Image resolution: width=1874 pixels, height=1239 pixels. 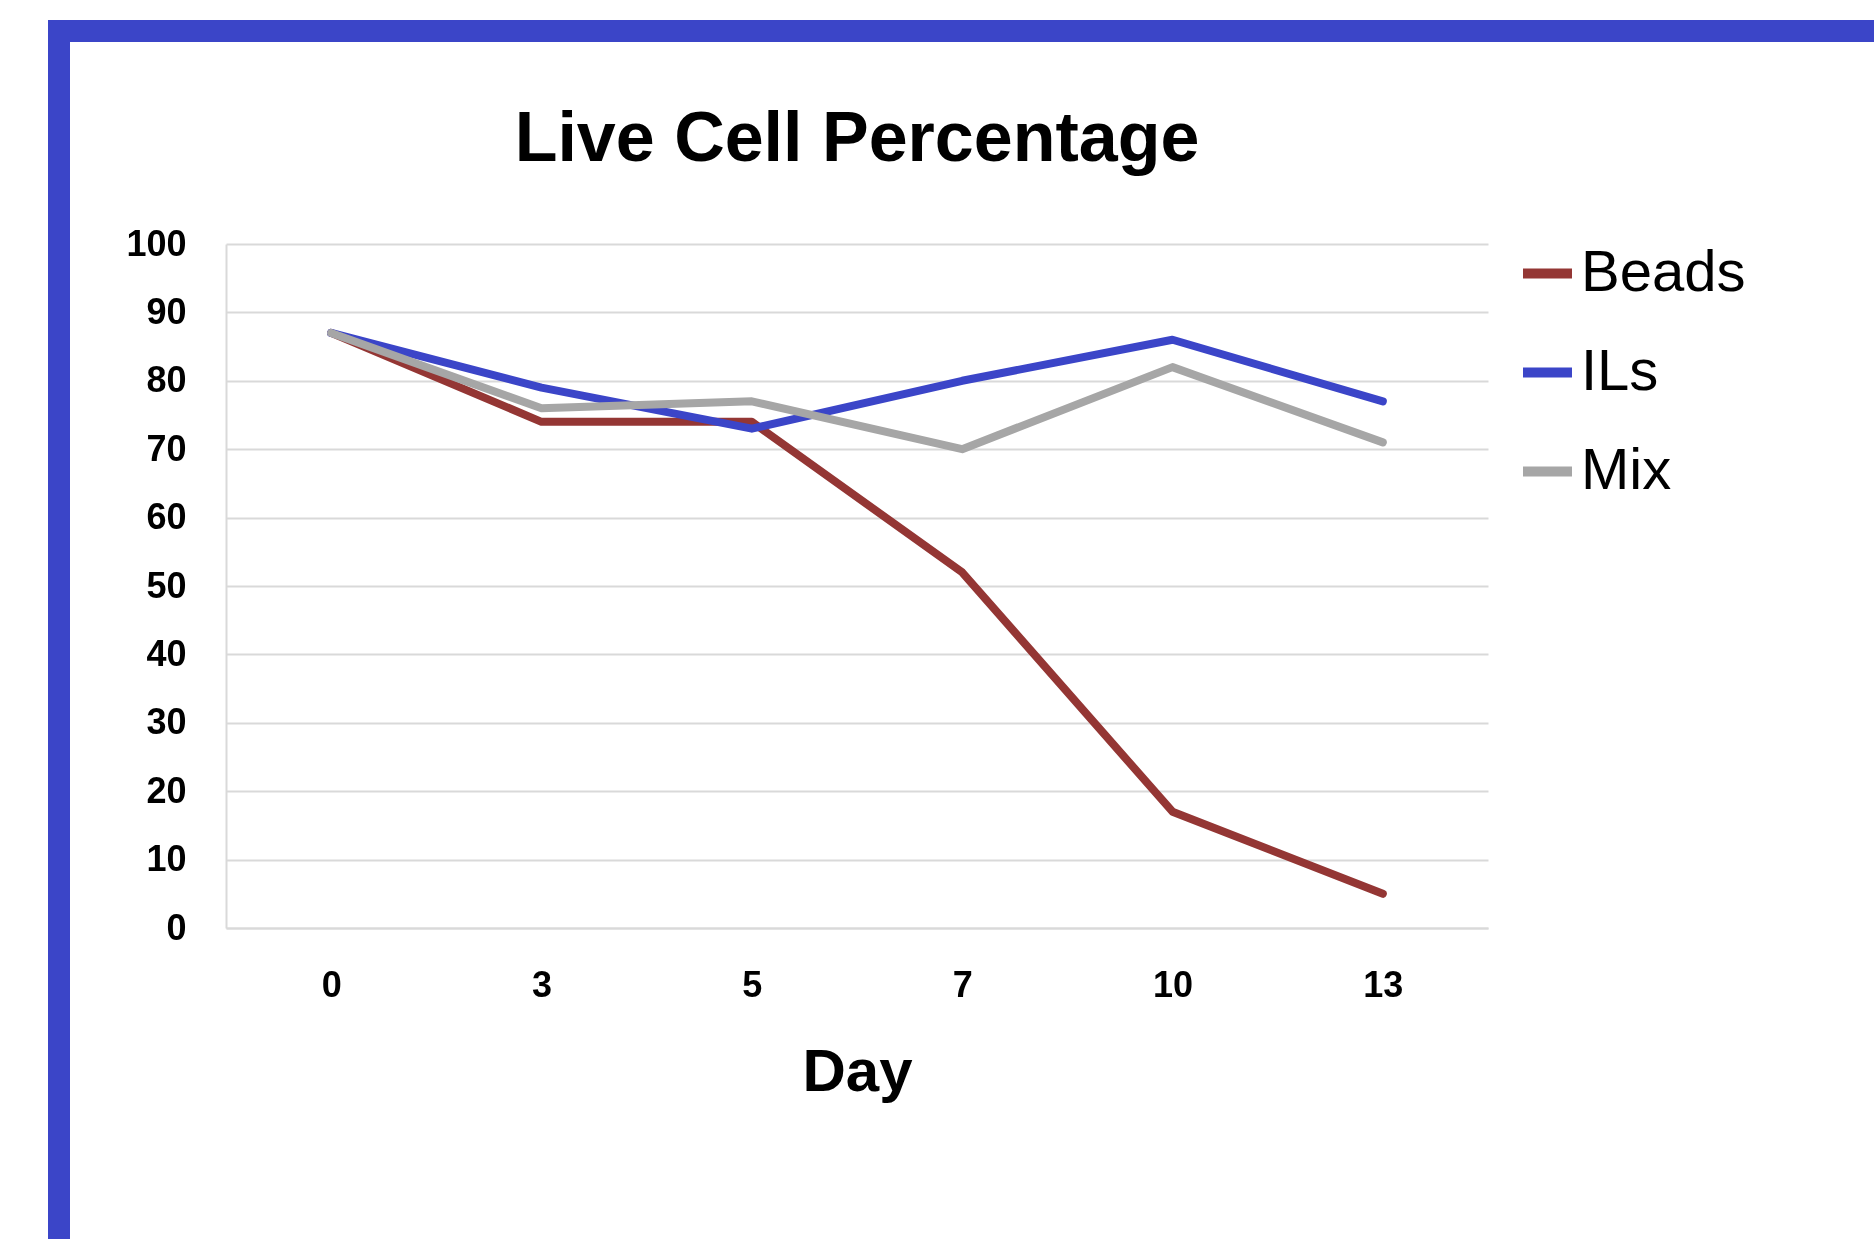 What do you see at coordinates (166, 448) in the screenshot?
I see `y-tick-label: 70` at bounding box center [166, 448].